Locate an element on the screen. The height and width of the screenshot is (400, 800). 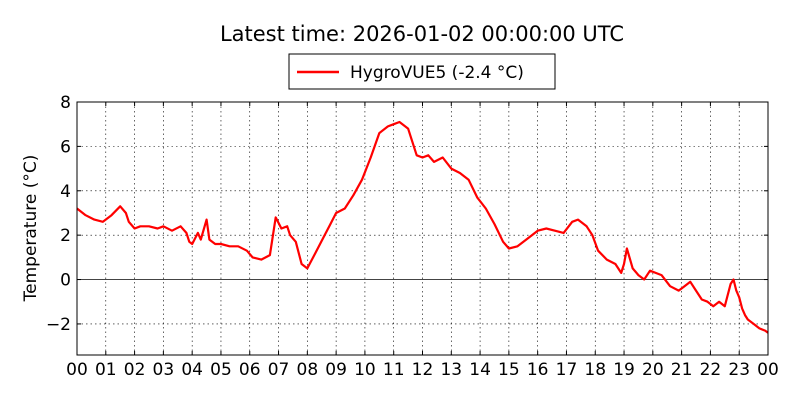
legend-label: HygroVUE5 (-2.4 °C) is located at coordinates (437, 73).